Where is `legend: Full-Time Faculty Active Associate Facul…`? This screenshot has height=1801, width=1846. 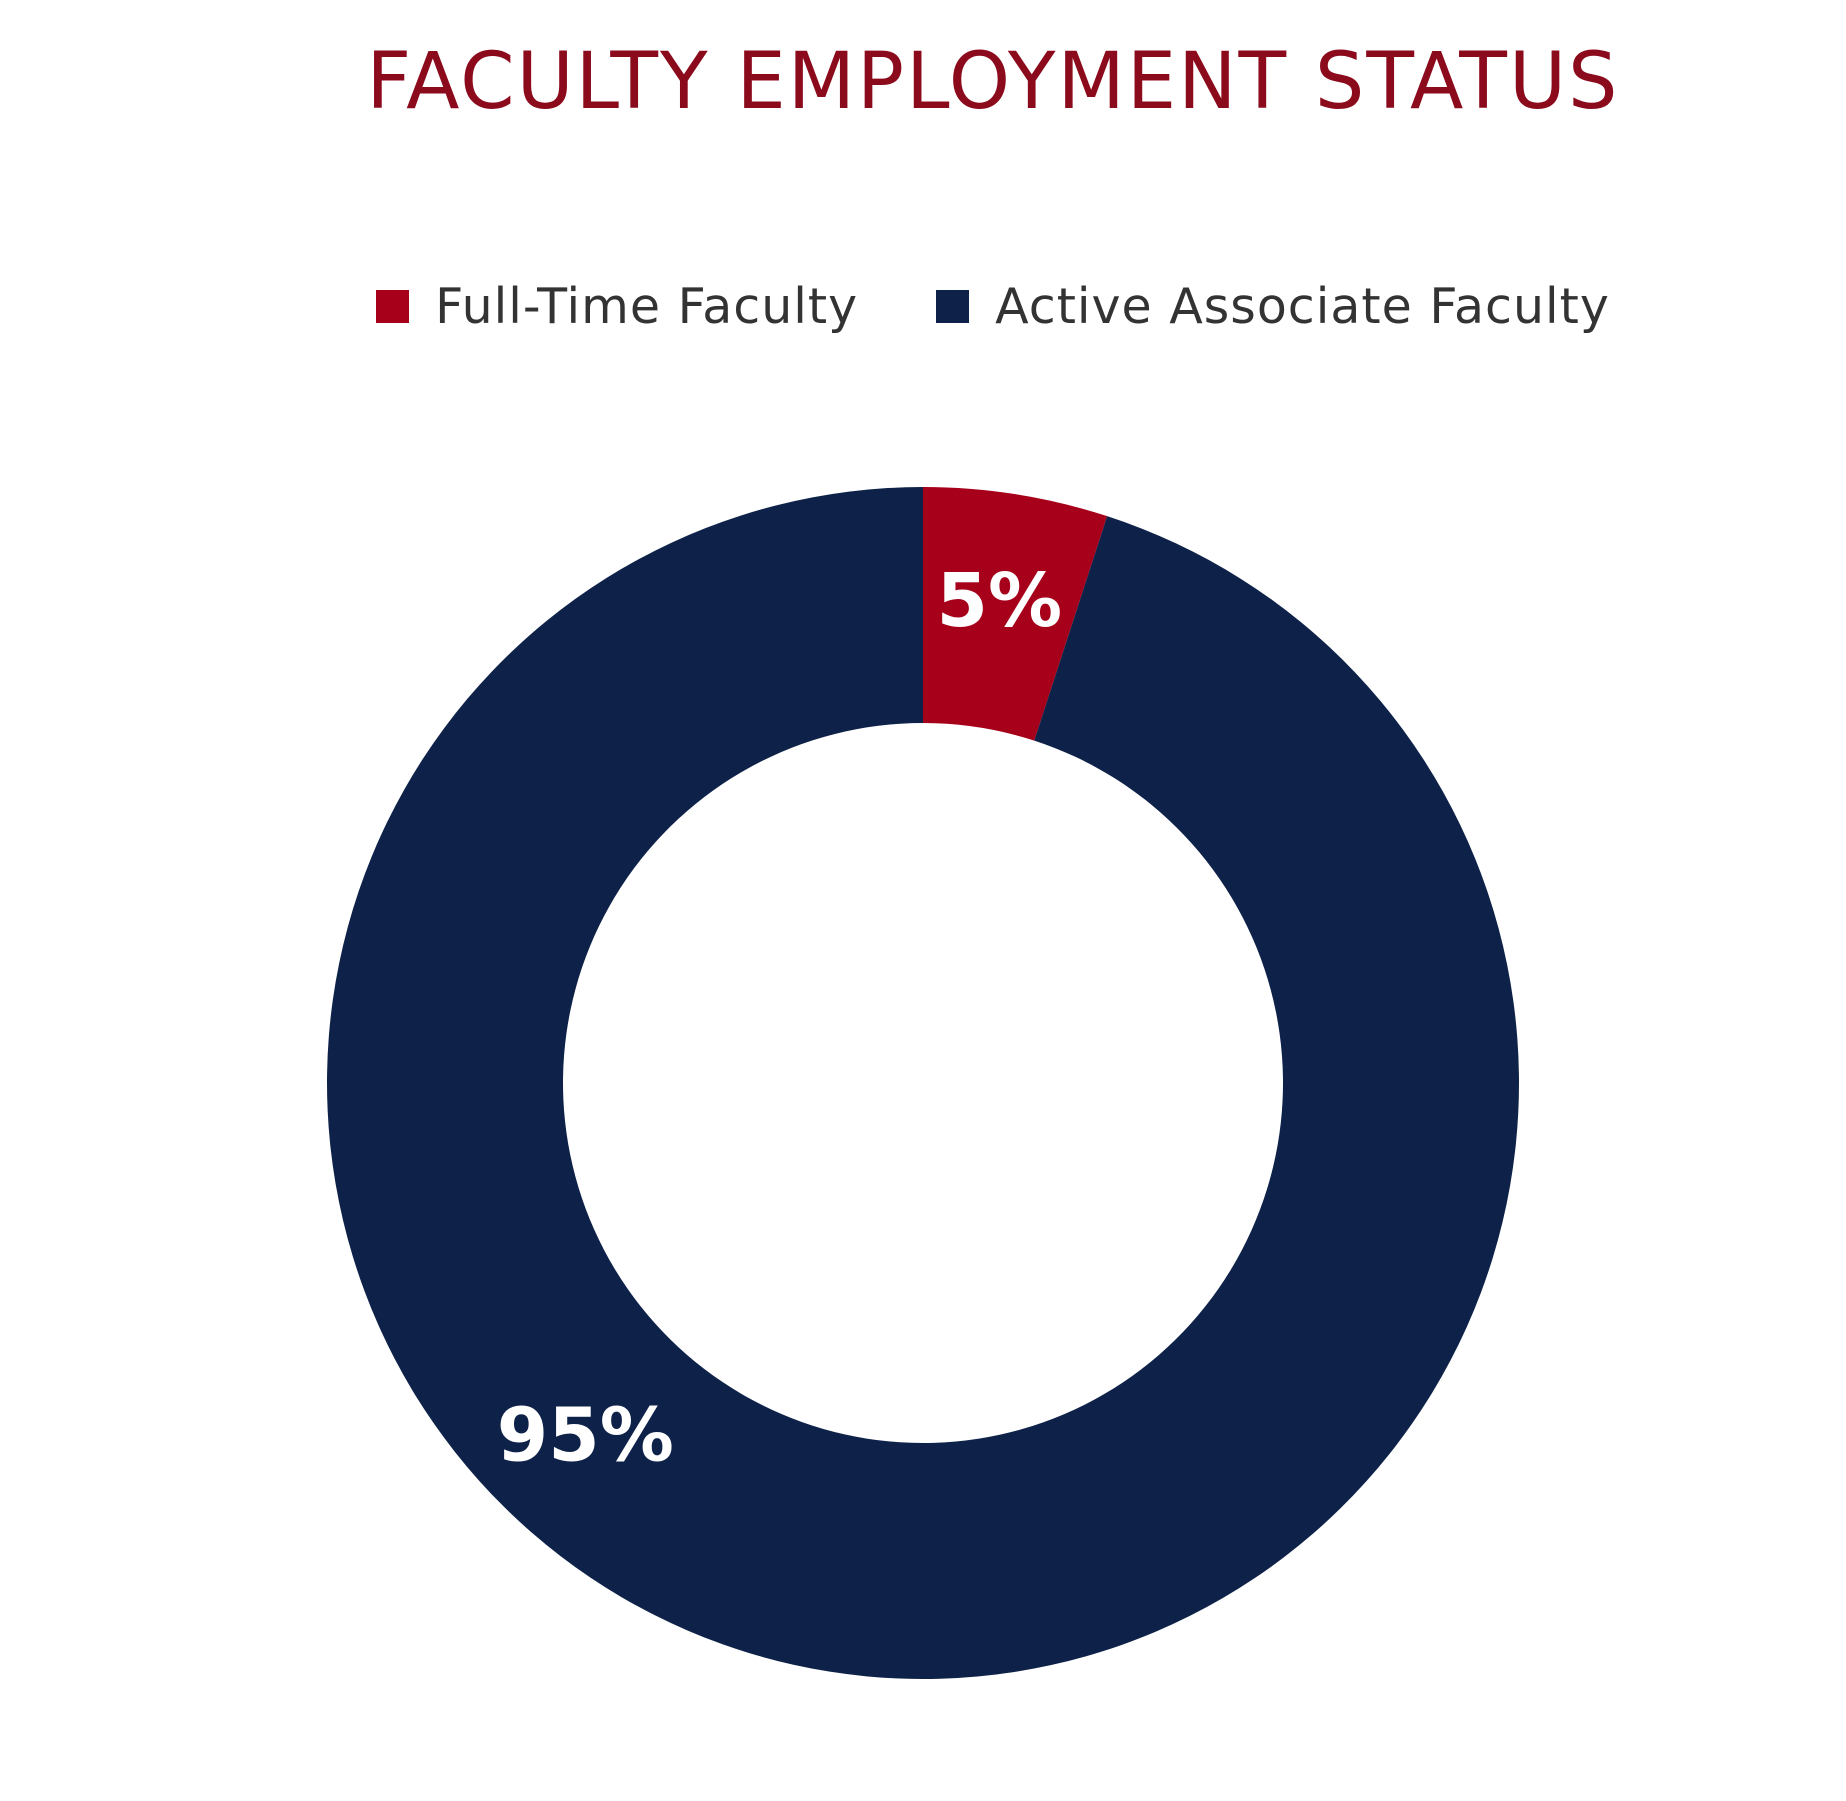 legend: Full-Time Faculty Active Associate Facul… is located at coordinates (923, 306).